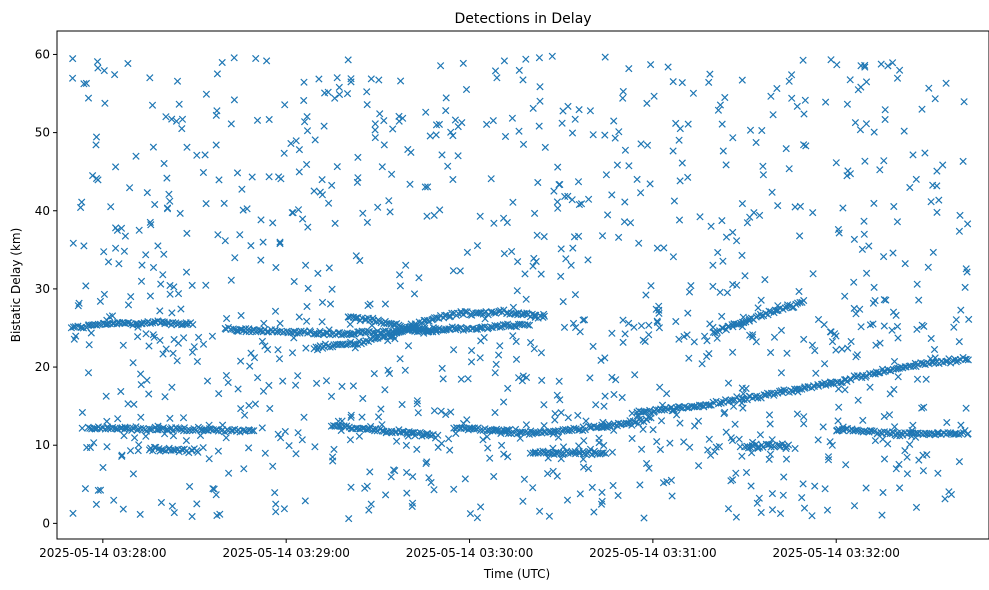 The image size is (989, 590). What do you see at coordinates (516, 574) in the screenshot?
I see `x-axis-label: Time (UTC)` at bounding box center [516, 574].